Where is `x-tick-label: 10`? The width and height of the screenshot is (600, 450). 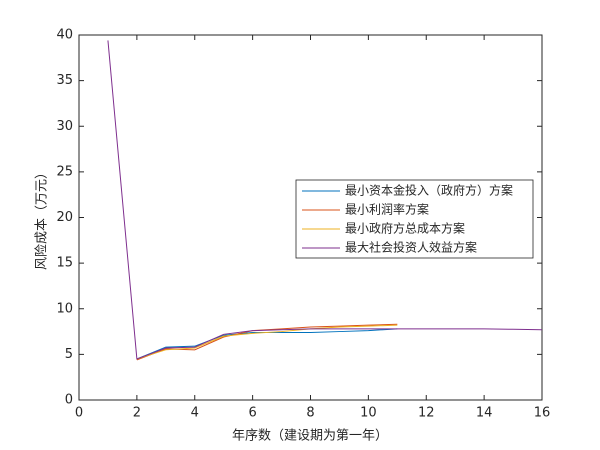 x-tick-label: 10 is located at coordinates (368, 413).